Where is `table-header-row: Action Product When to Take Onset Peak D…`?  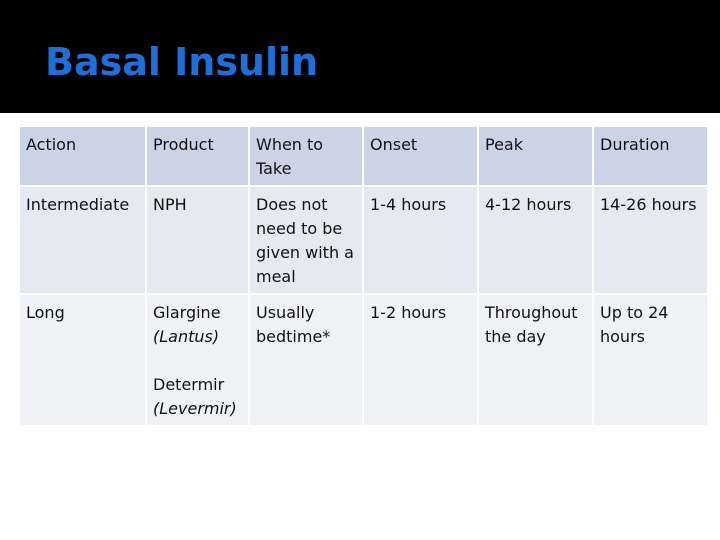 table-header-row: Action Product When to Take Onset Peak D… is located at coordinates (363, 156).